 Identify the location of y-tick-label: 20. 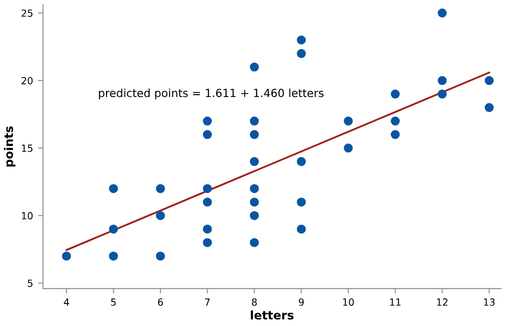
(27, 80).